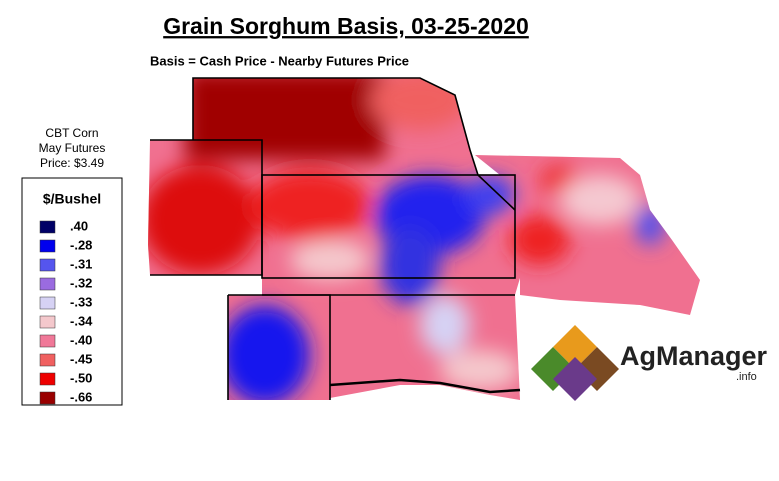  What do you see at coordinates (81, 244) in the screenshot?
I see `legend-label: -.28` at bounding box center [81, 244].